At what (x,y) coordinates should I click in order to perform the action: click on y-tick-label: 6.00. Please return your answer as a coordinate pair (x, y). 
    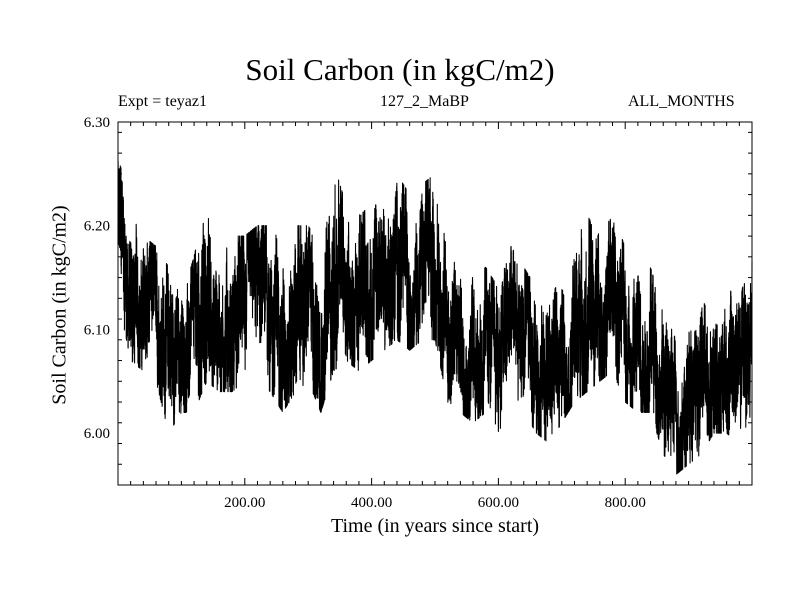
    Looking at the image, I should click on (97, 434).